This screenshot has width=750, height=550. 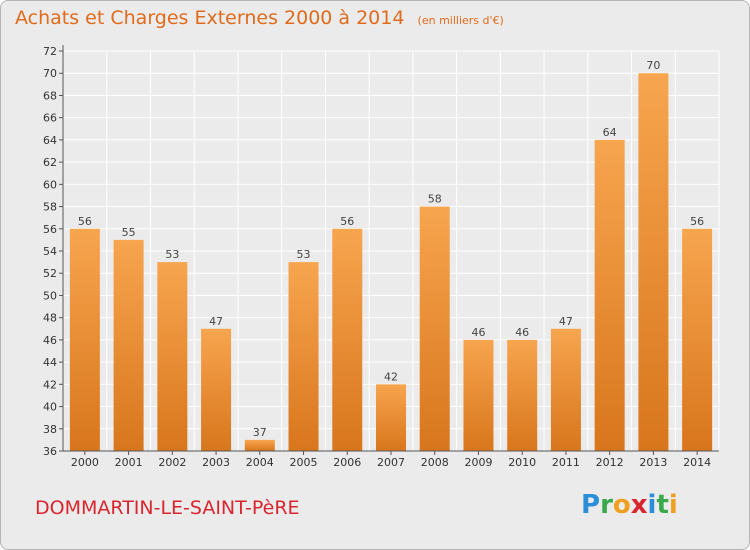 I want to click on x-tick-label: 2001, so click(x=129, y=462).